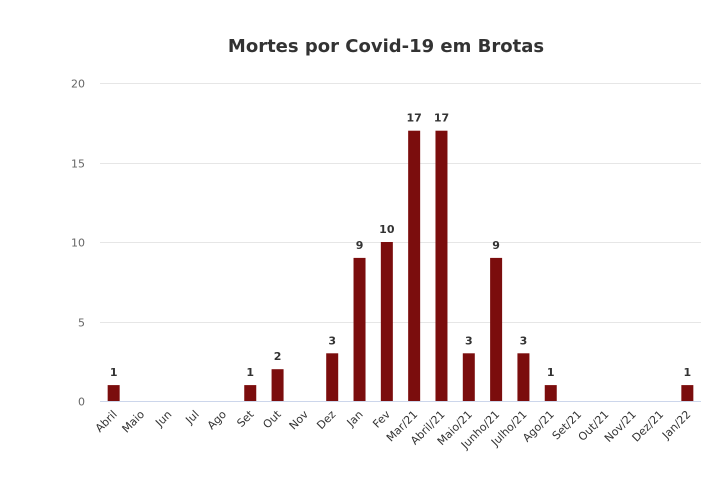 The width and height of the screenshot is (725, 501). I want to click on x-tick-label: Nov, so click(299, 420).